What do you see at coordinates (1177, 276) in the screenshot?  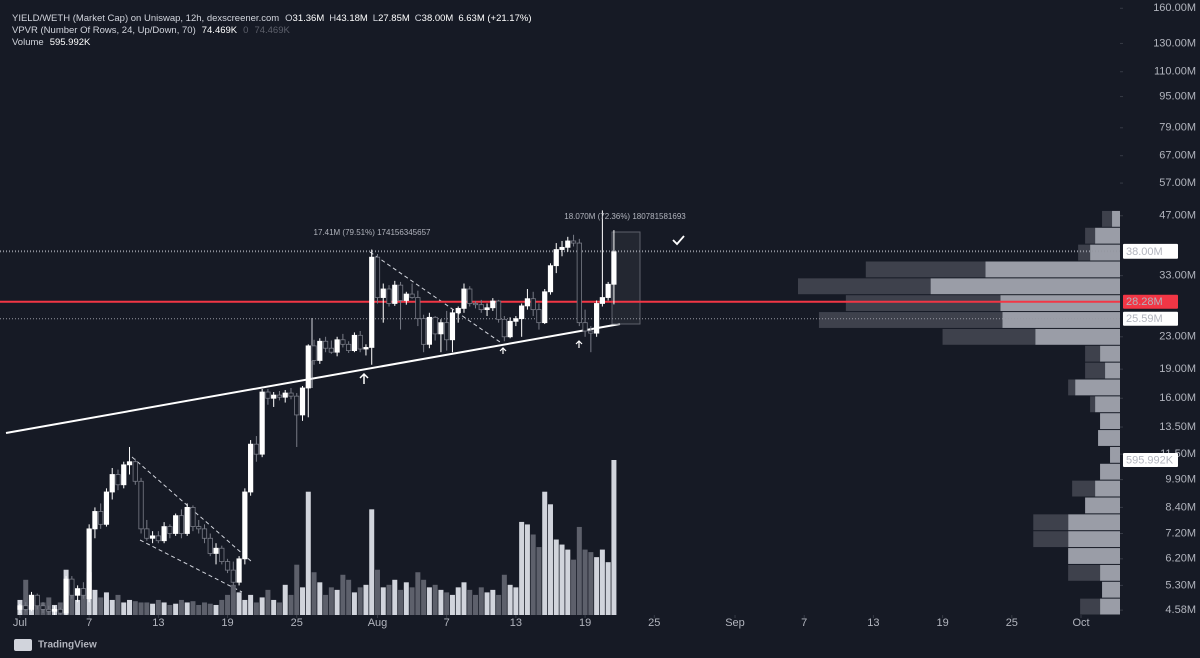 I see `y-tick-label: 33.00M` at bounding box center [1177, 276].